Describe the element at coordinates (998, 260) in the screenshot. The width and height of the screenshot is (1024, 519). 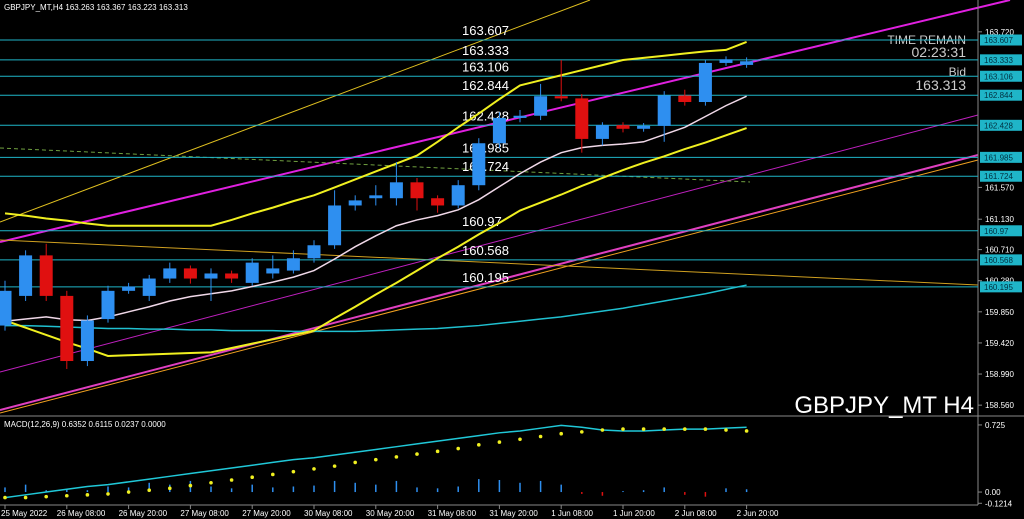
I see `level-price: 160.568` at that location.